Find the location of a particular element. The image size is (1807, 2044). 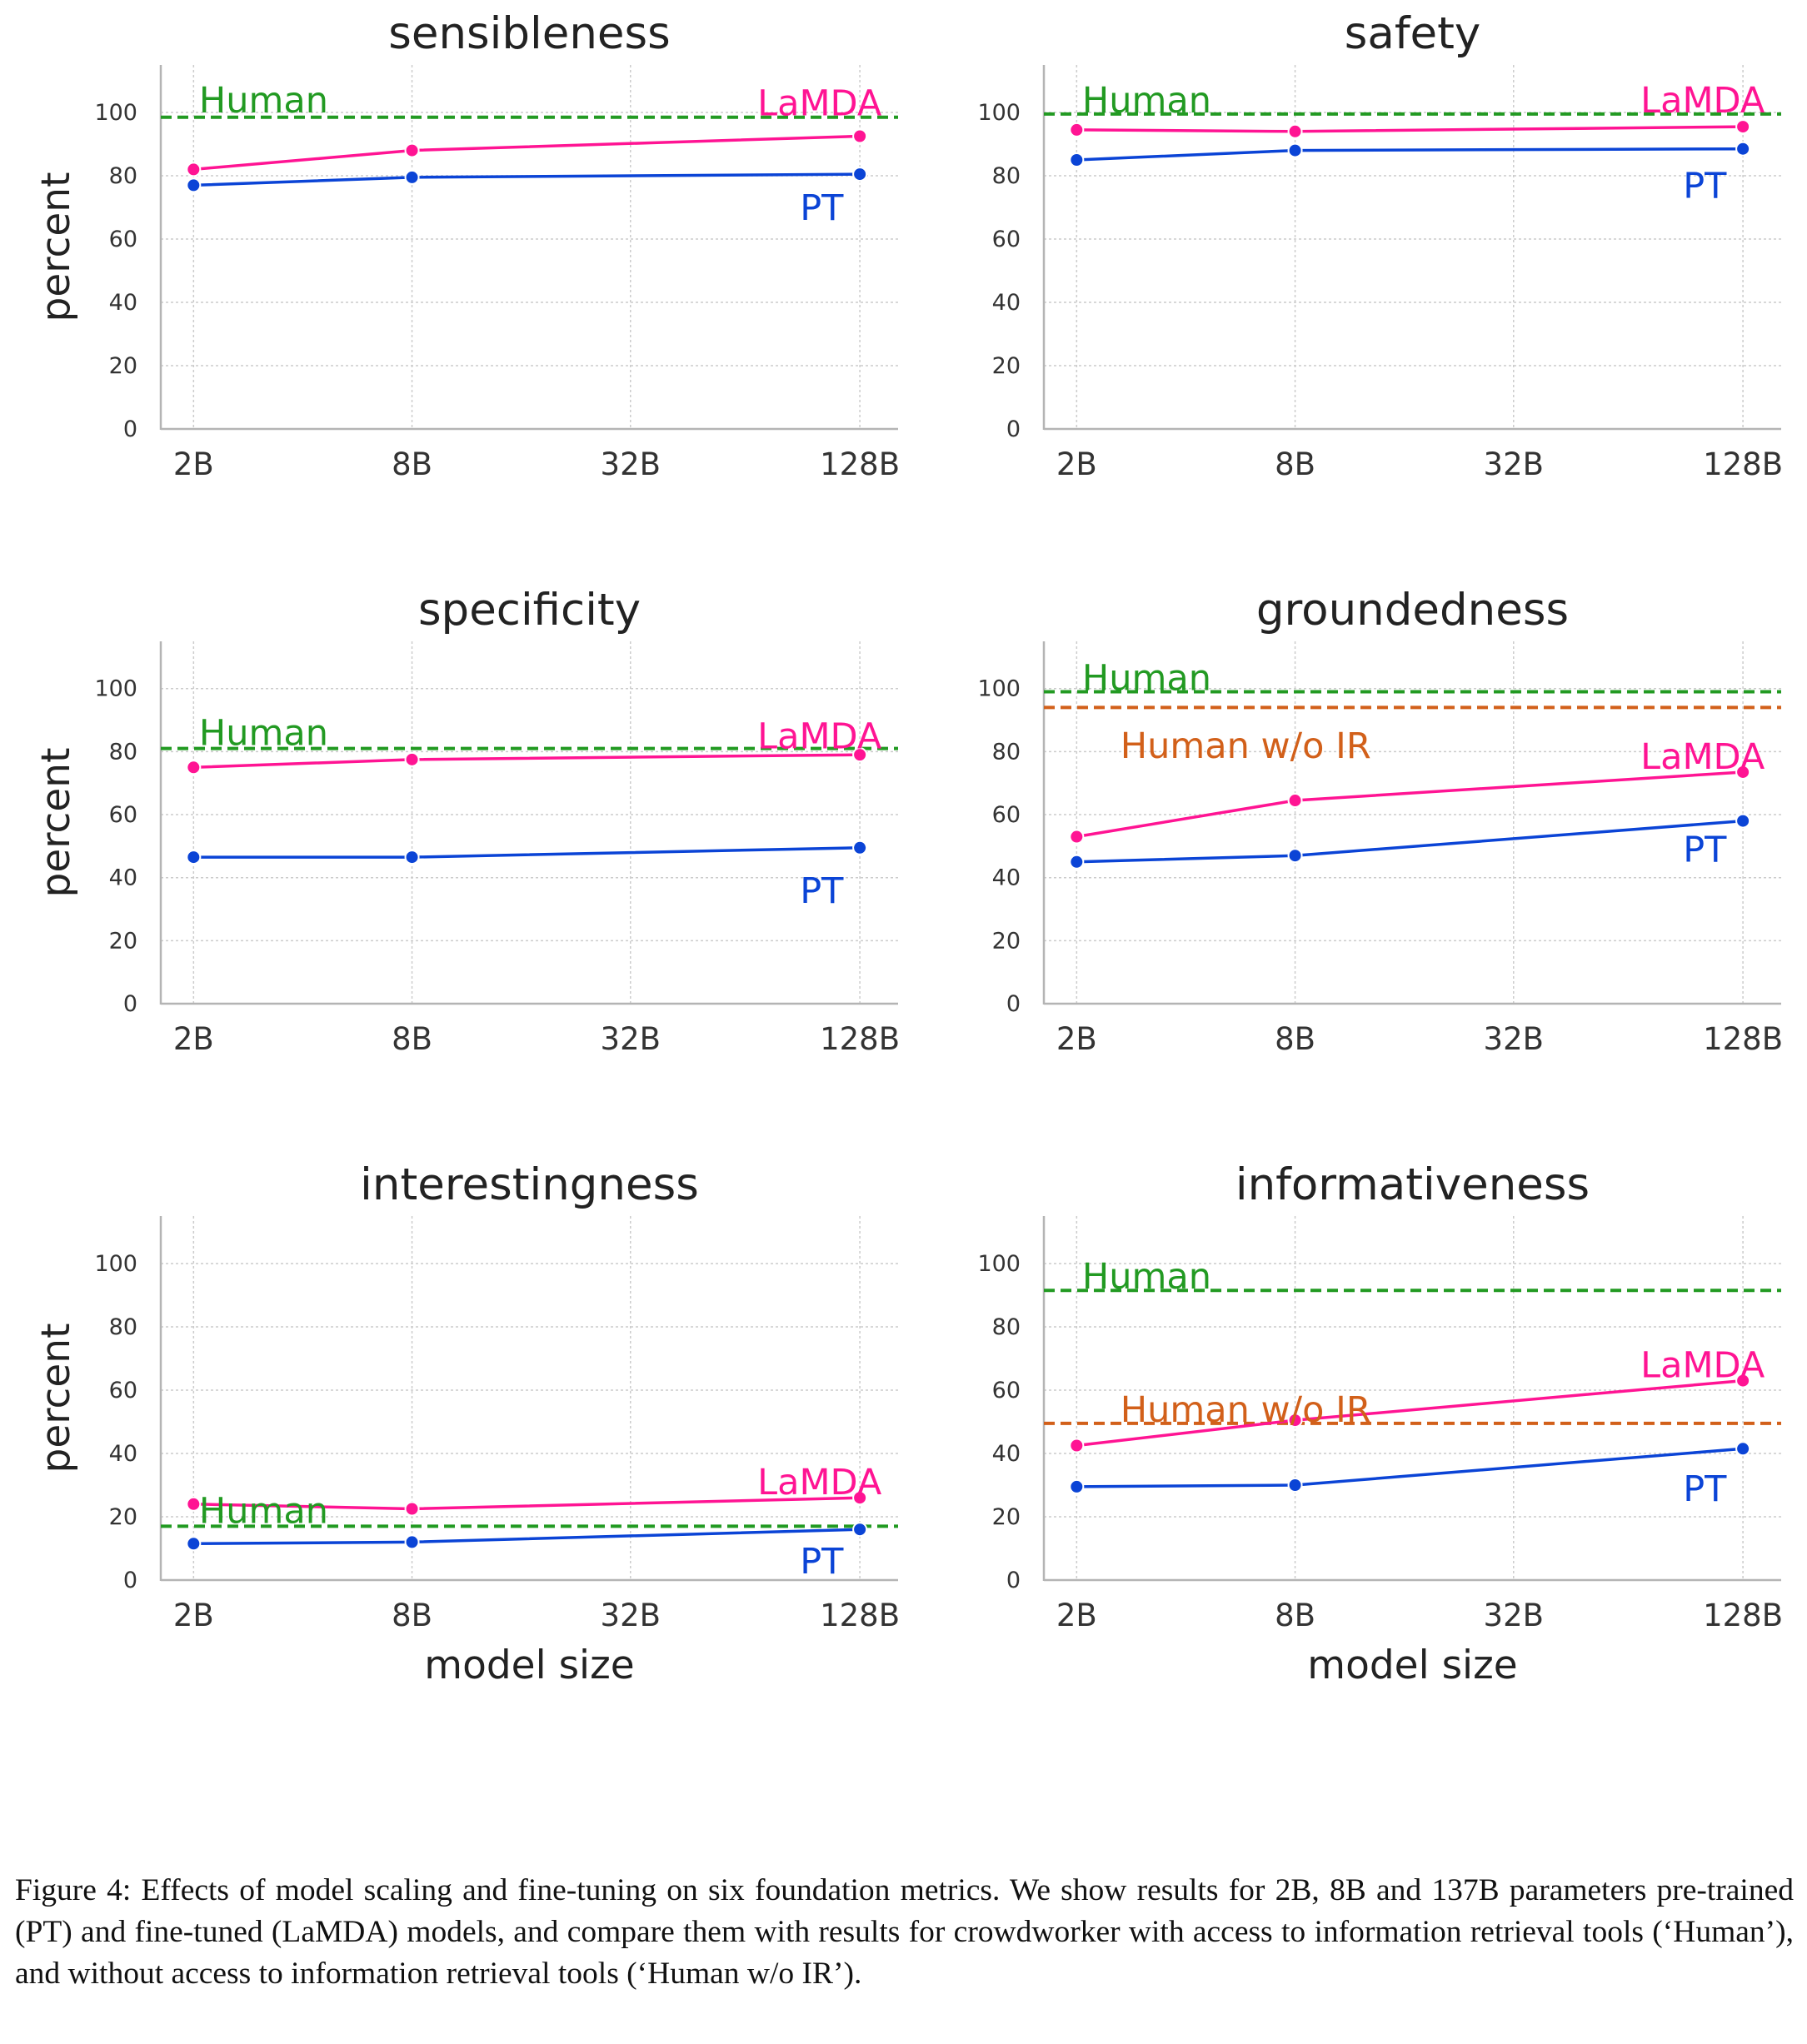

chart-title: safety is located at coordinates (1413, 33).